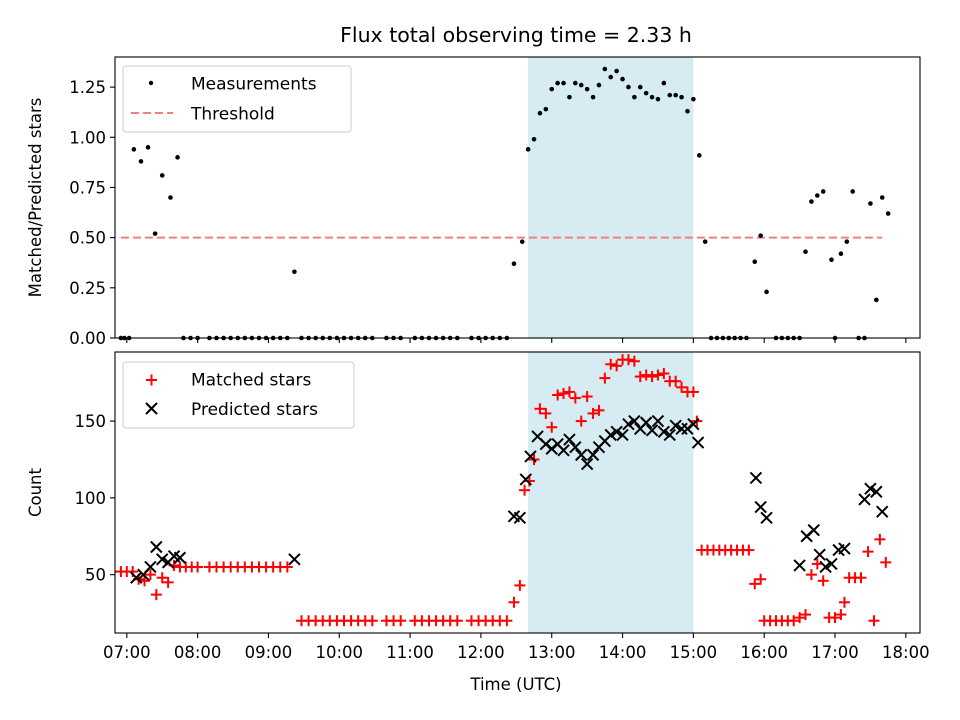  I want to click on legend-predicted-marker, so click(151, 408).